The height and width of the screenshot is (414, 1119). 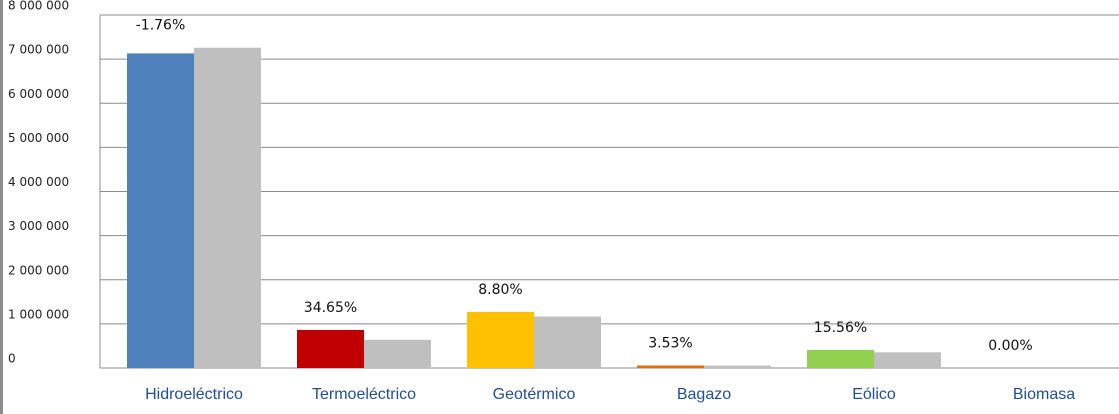 What do you see at coordinates (670, 343) in the screenshot?
I see `annotation: 3.53%` at bounding box center [670, 343].